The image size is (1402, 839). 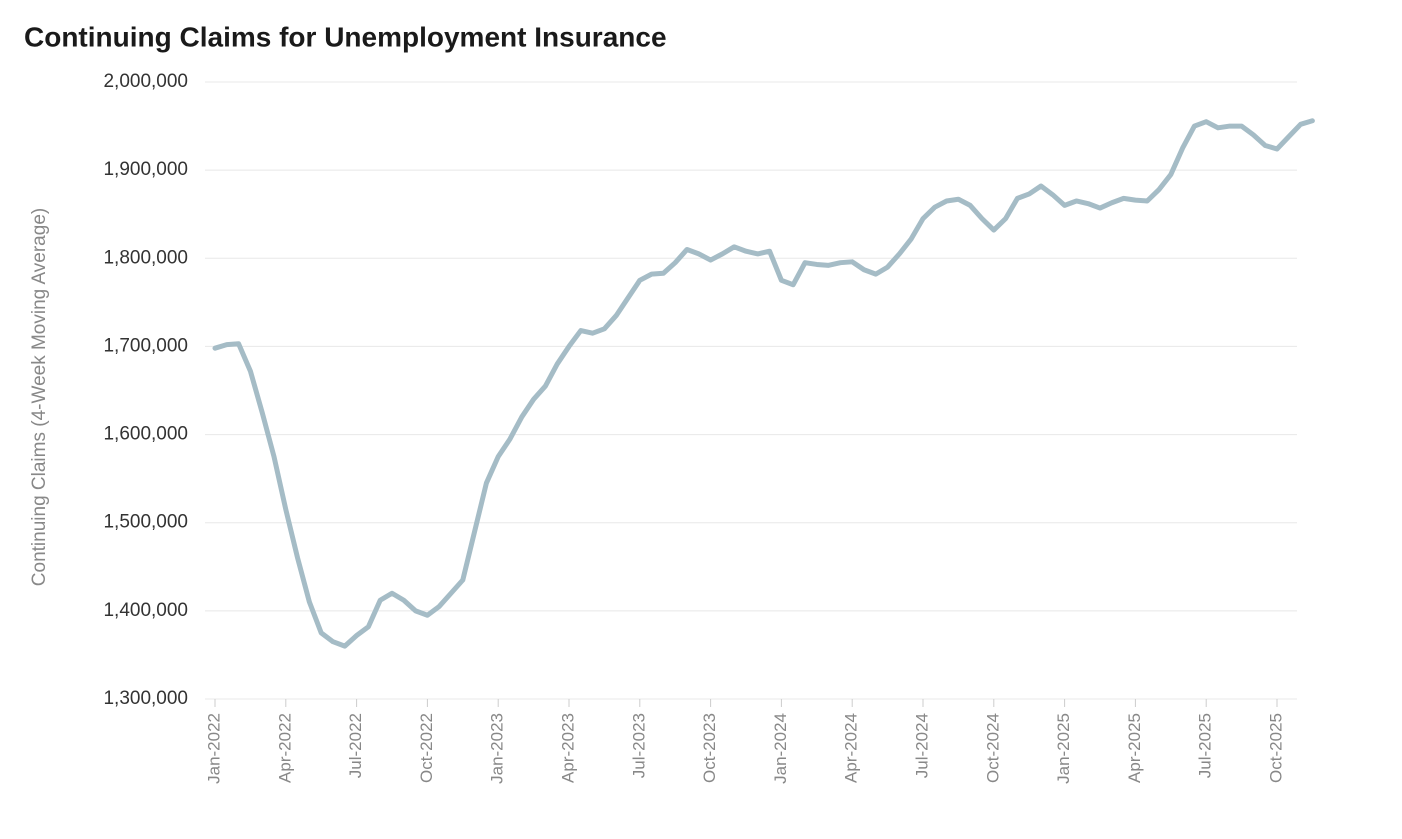 What do you see at coordinates (145, 434) in the screenshot?
I see `y-tick-label: 1,600,000` at bounding box center [145, 434].